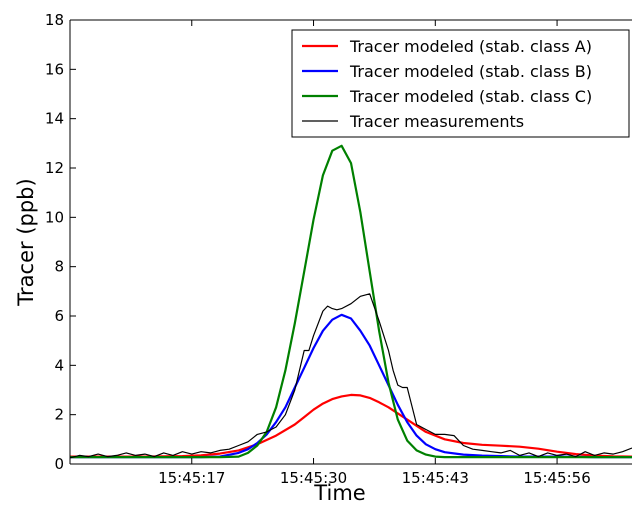 This screenshot has height=506, width=632. What do you see at coordinates (191, 478) in the screenshot?
I see `x-tick-label: 15:45:17` at bounding box center [191, 478].